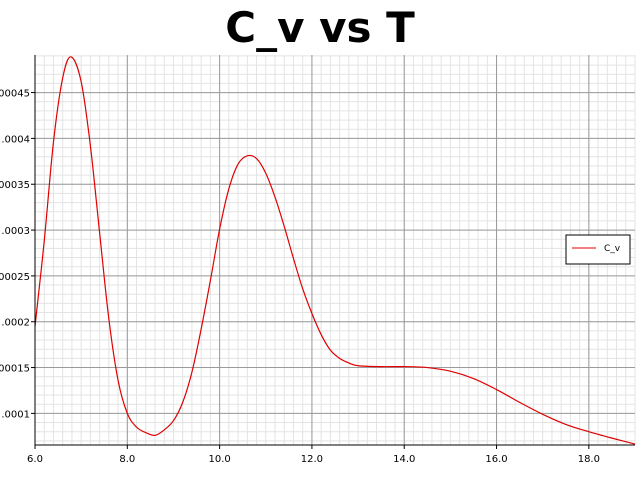 The width and height of the screenshot is (640, 480). What do you see at coordinates (15, 323) in the screenshot?
I see `y-tick-label: .0002` at bounding box center [15, 323].